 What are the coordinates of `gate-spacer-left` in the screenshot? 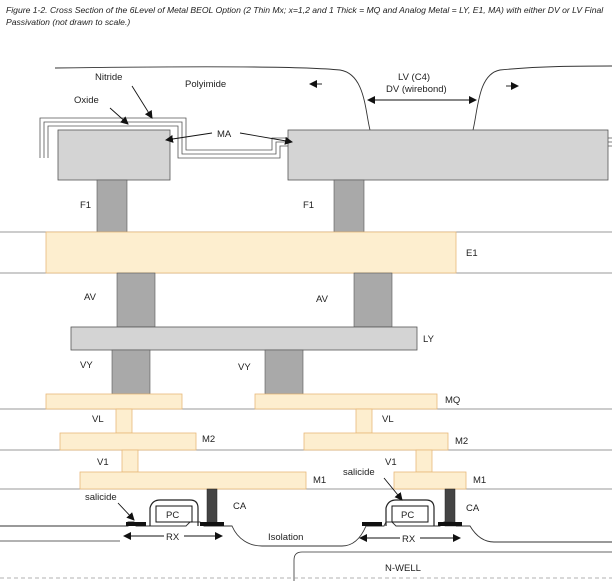 It's located at (174, 512).